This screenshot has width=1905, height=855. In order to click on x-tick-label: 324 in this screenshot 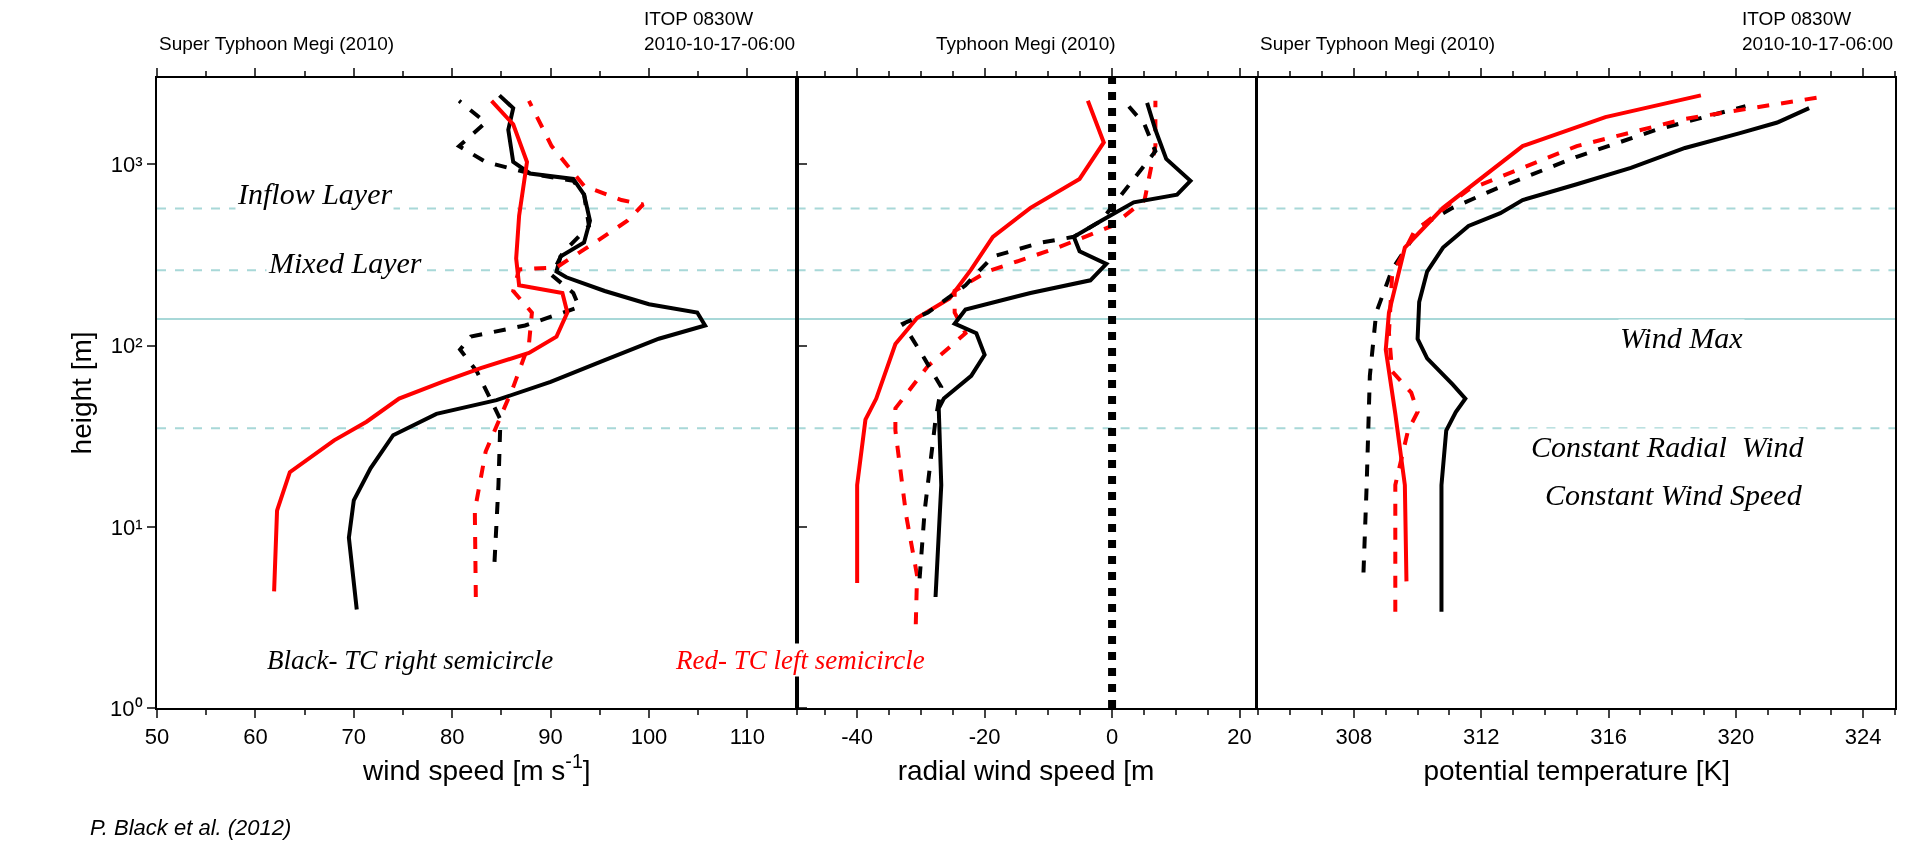, I will do `click(1863, 737)`.